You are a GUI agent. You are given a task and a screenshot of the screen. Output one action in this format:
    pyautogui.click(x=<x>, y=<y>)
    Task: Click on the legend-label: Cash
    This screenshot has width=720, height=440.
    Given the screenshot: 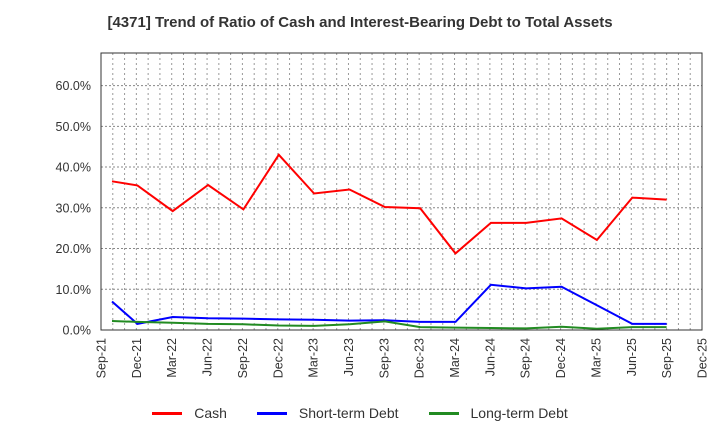 What is the action you would take?
    pyautogui.click(x=210, y=413)
    